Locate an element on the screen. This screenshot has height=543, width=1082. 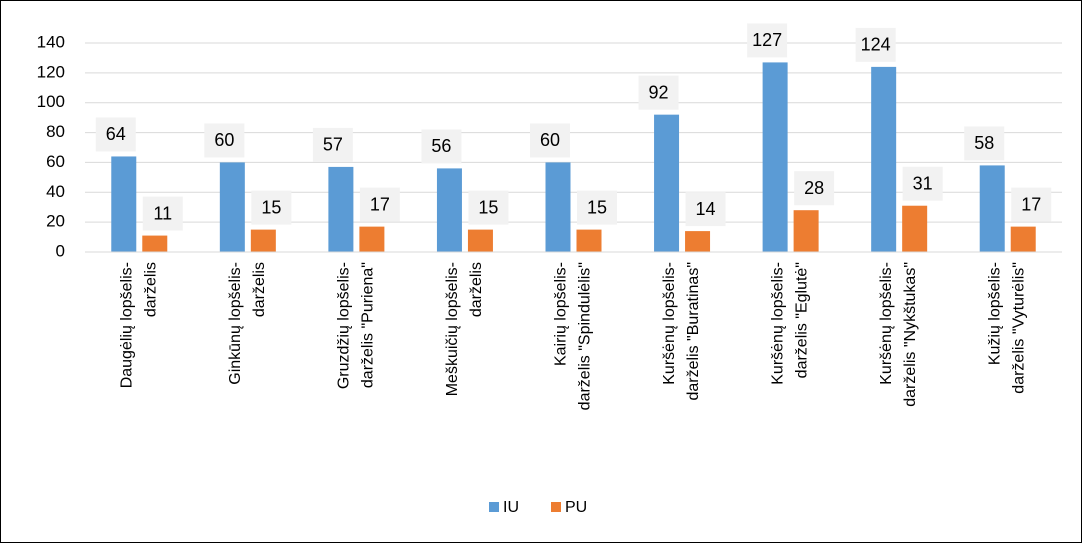
legend-label: IU is located at coordinates (511, 507).